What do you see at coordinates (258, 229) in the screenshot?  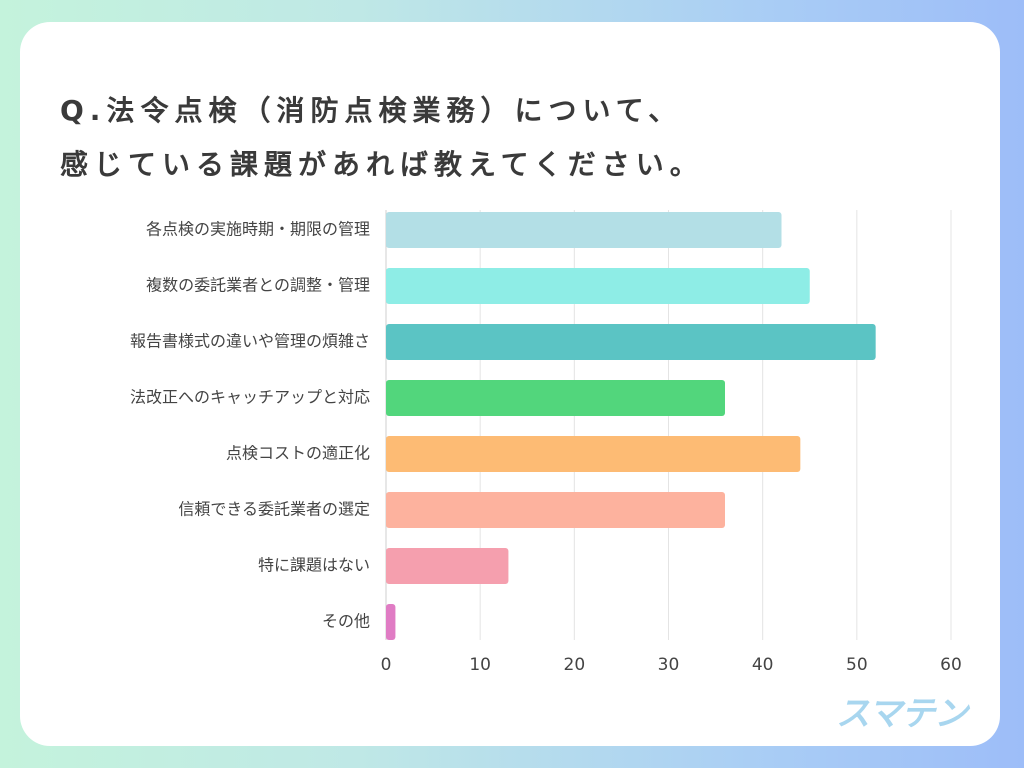 I see `category-label: 各点検の実施時期・期限の管理` at bounding box center [258, 229].